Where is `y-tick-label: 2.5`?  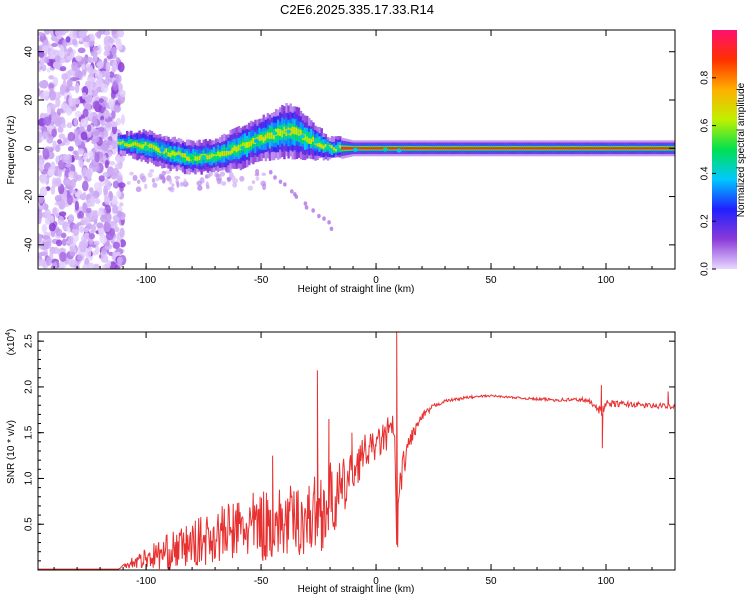
y-tick-label: 2.5 is located at coordinates (29, 341).